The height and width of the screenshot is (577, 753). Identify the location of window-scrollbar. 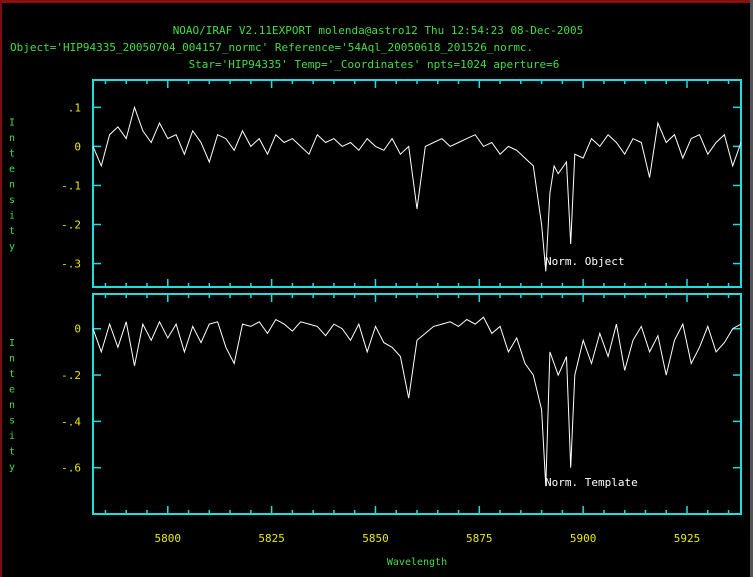
(751, 288).